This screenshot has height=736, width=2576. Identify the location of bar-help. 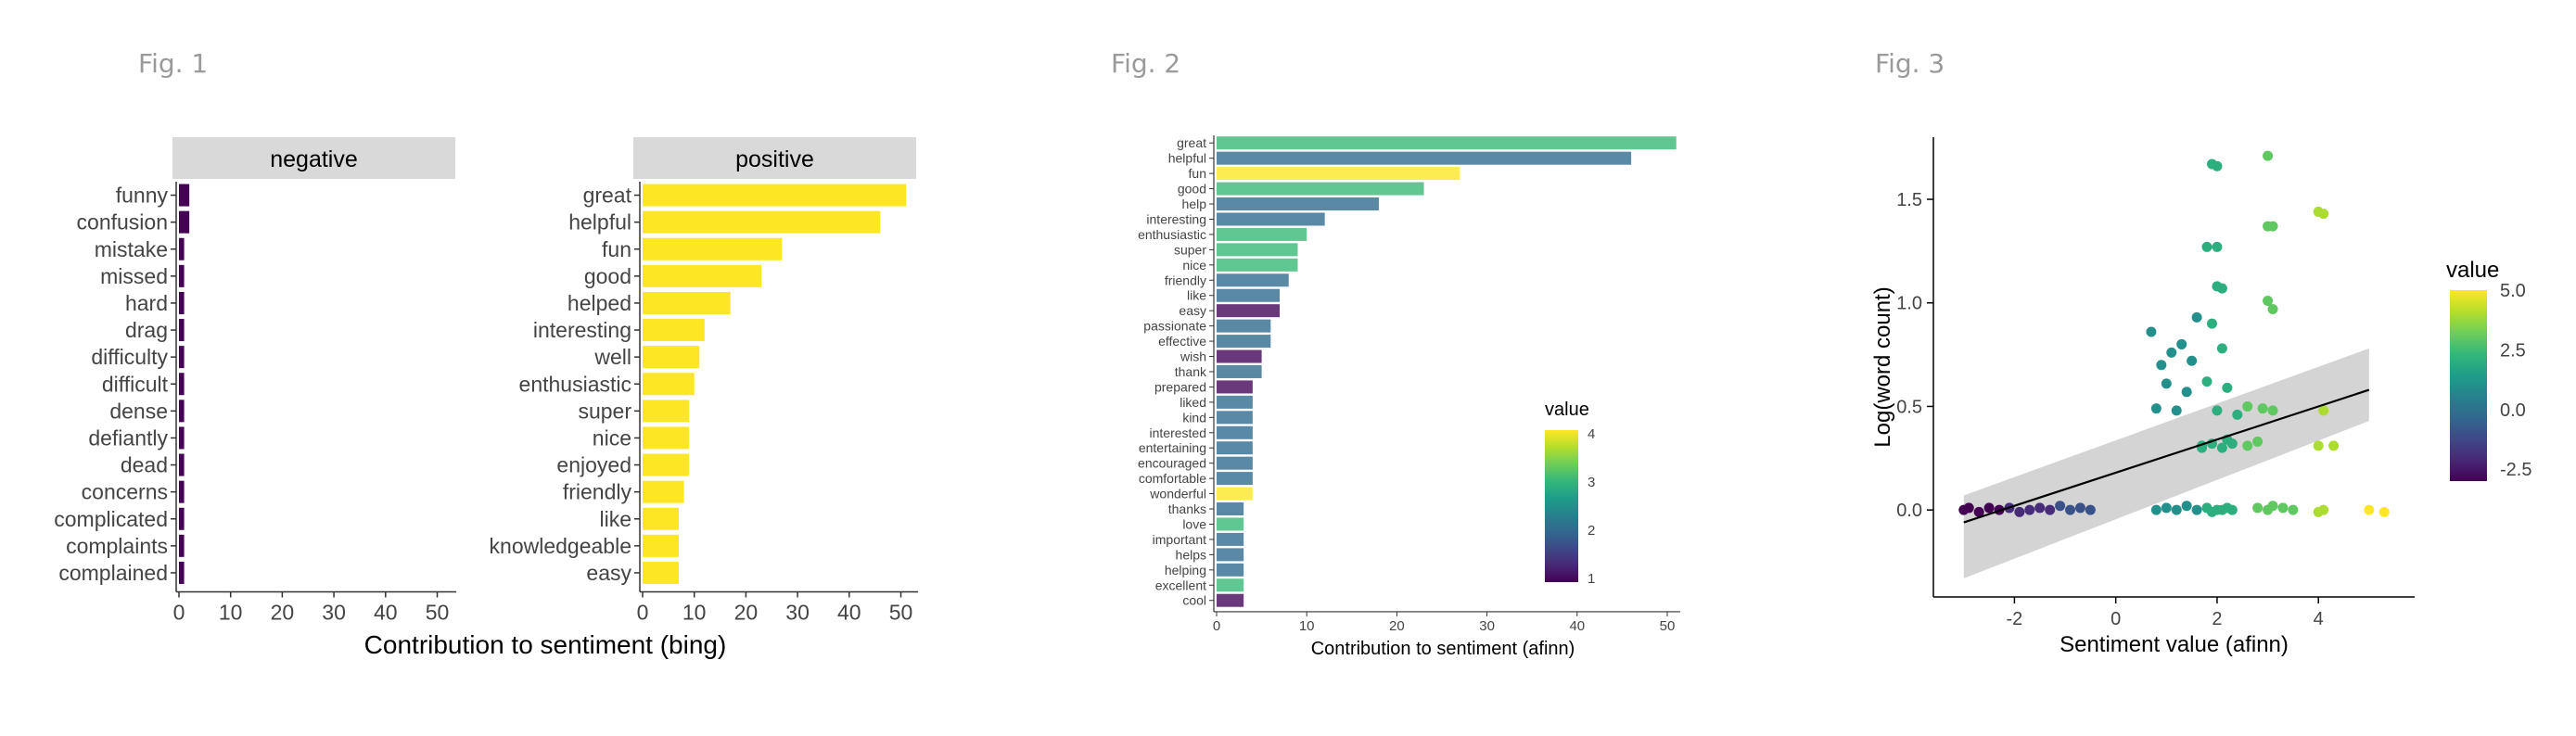
(1298, 204).